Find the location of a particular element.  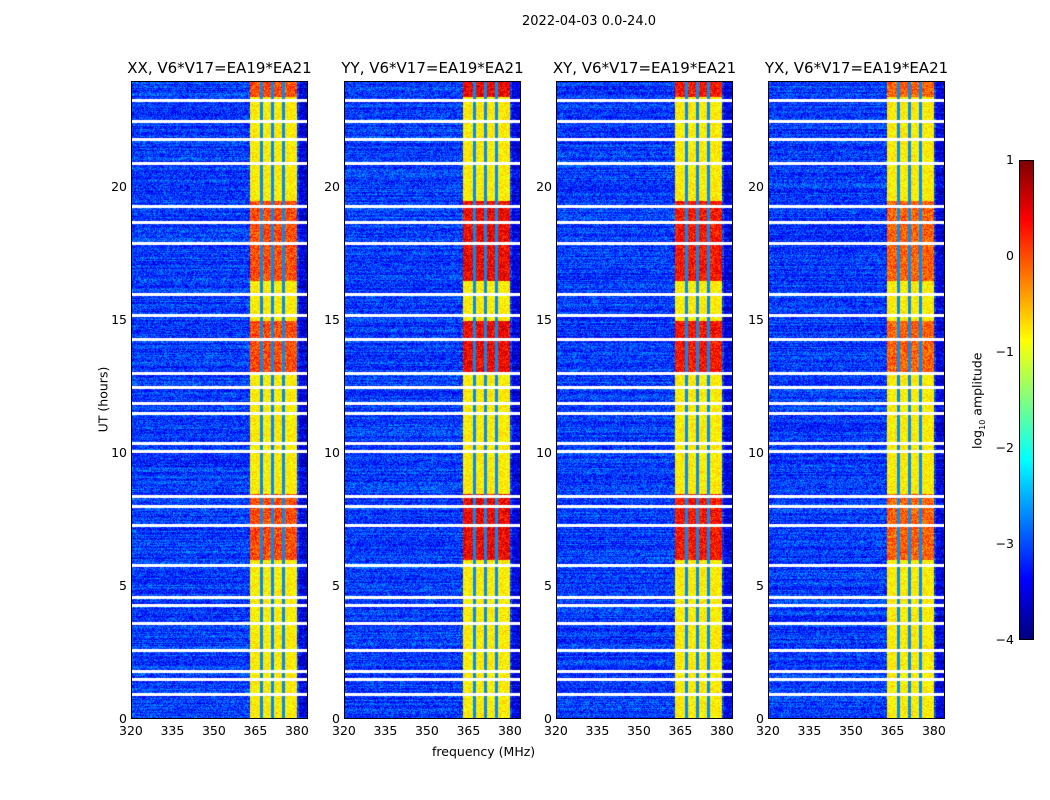

x-axis-label: frequency (MHz) is located at coordinates (484, 751).